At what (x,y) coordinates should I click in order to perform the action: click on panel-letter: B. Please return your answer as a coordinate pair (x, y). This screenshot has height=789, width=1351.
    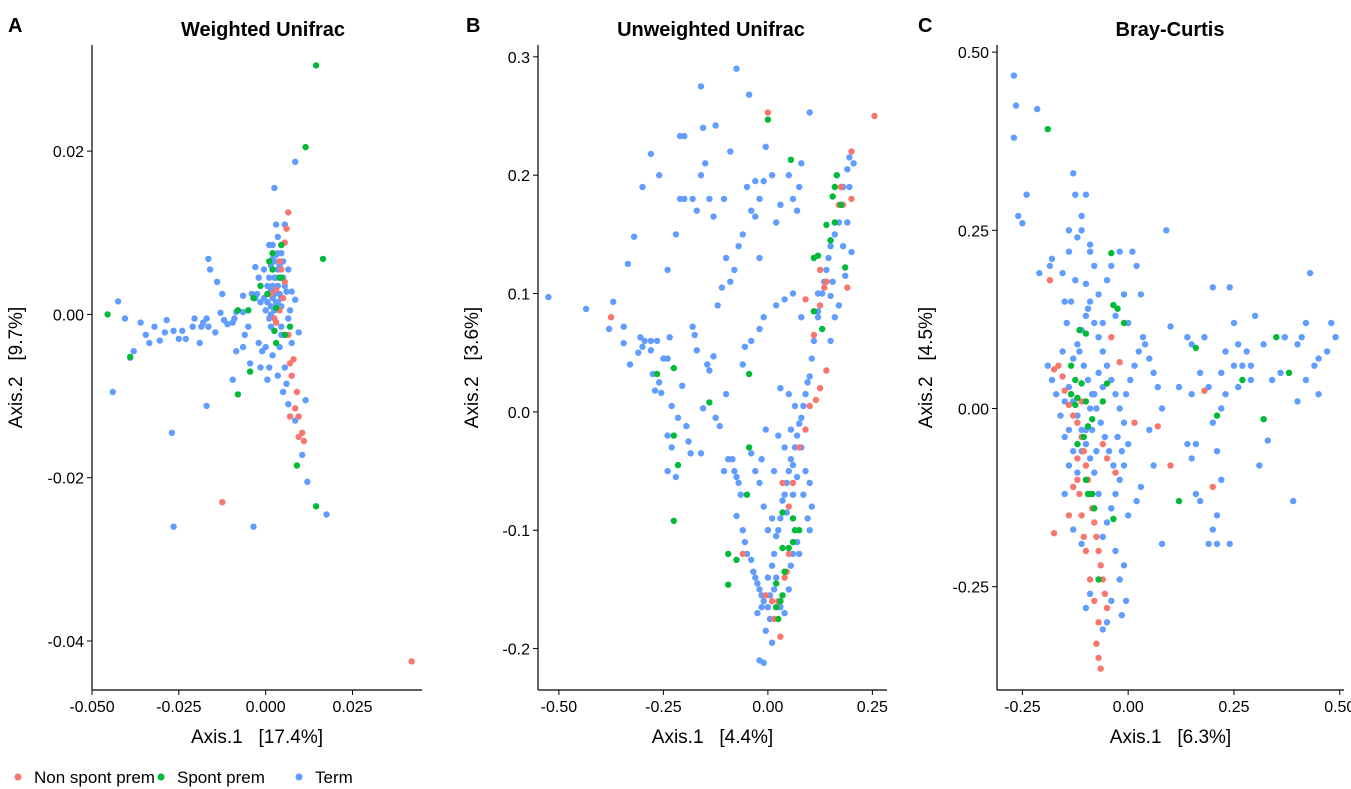
    Looking at the image, I should click on (473, 26).